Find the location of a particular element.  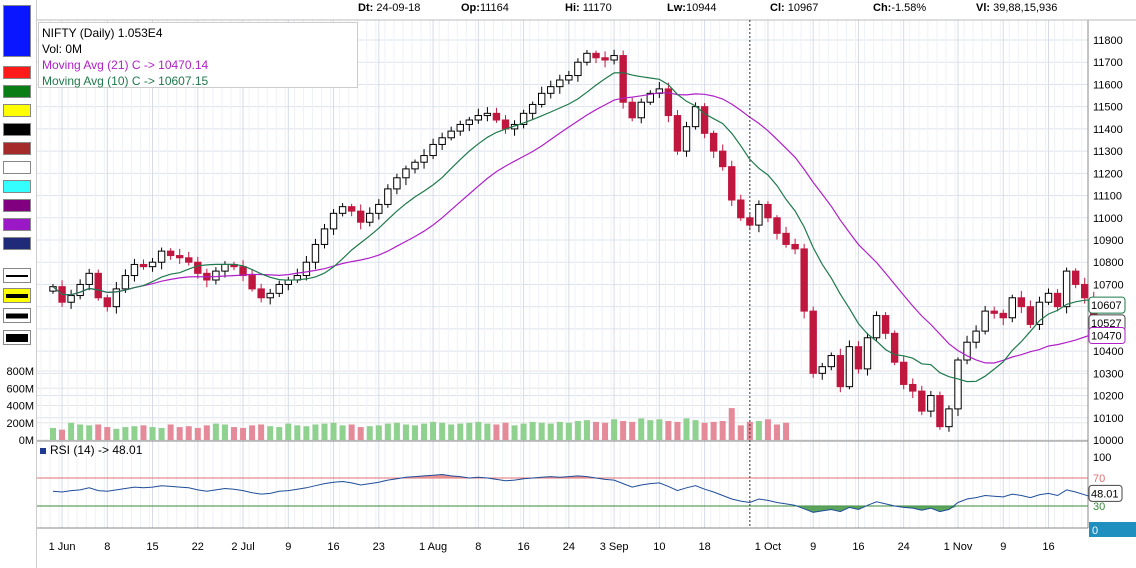

line-style-bold is located at coordinates (17, 337).